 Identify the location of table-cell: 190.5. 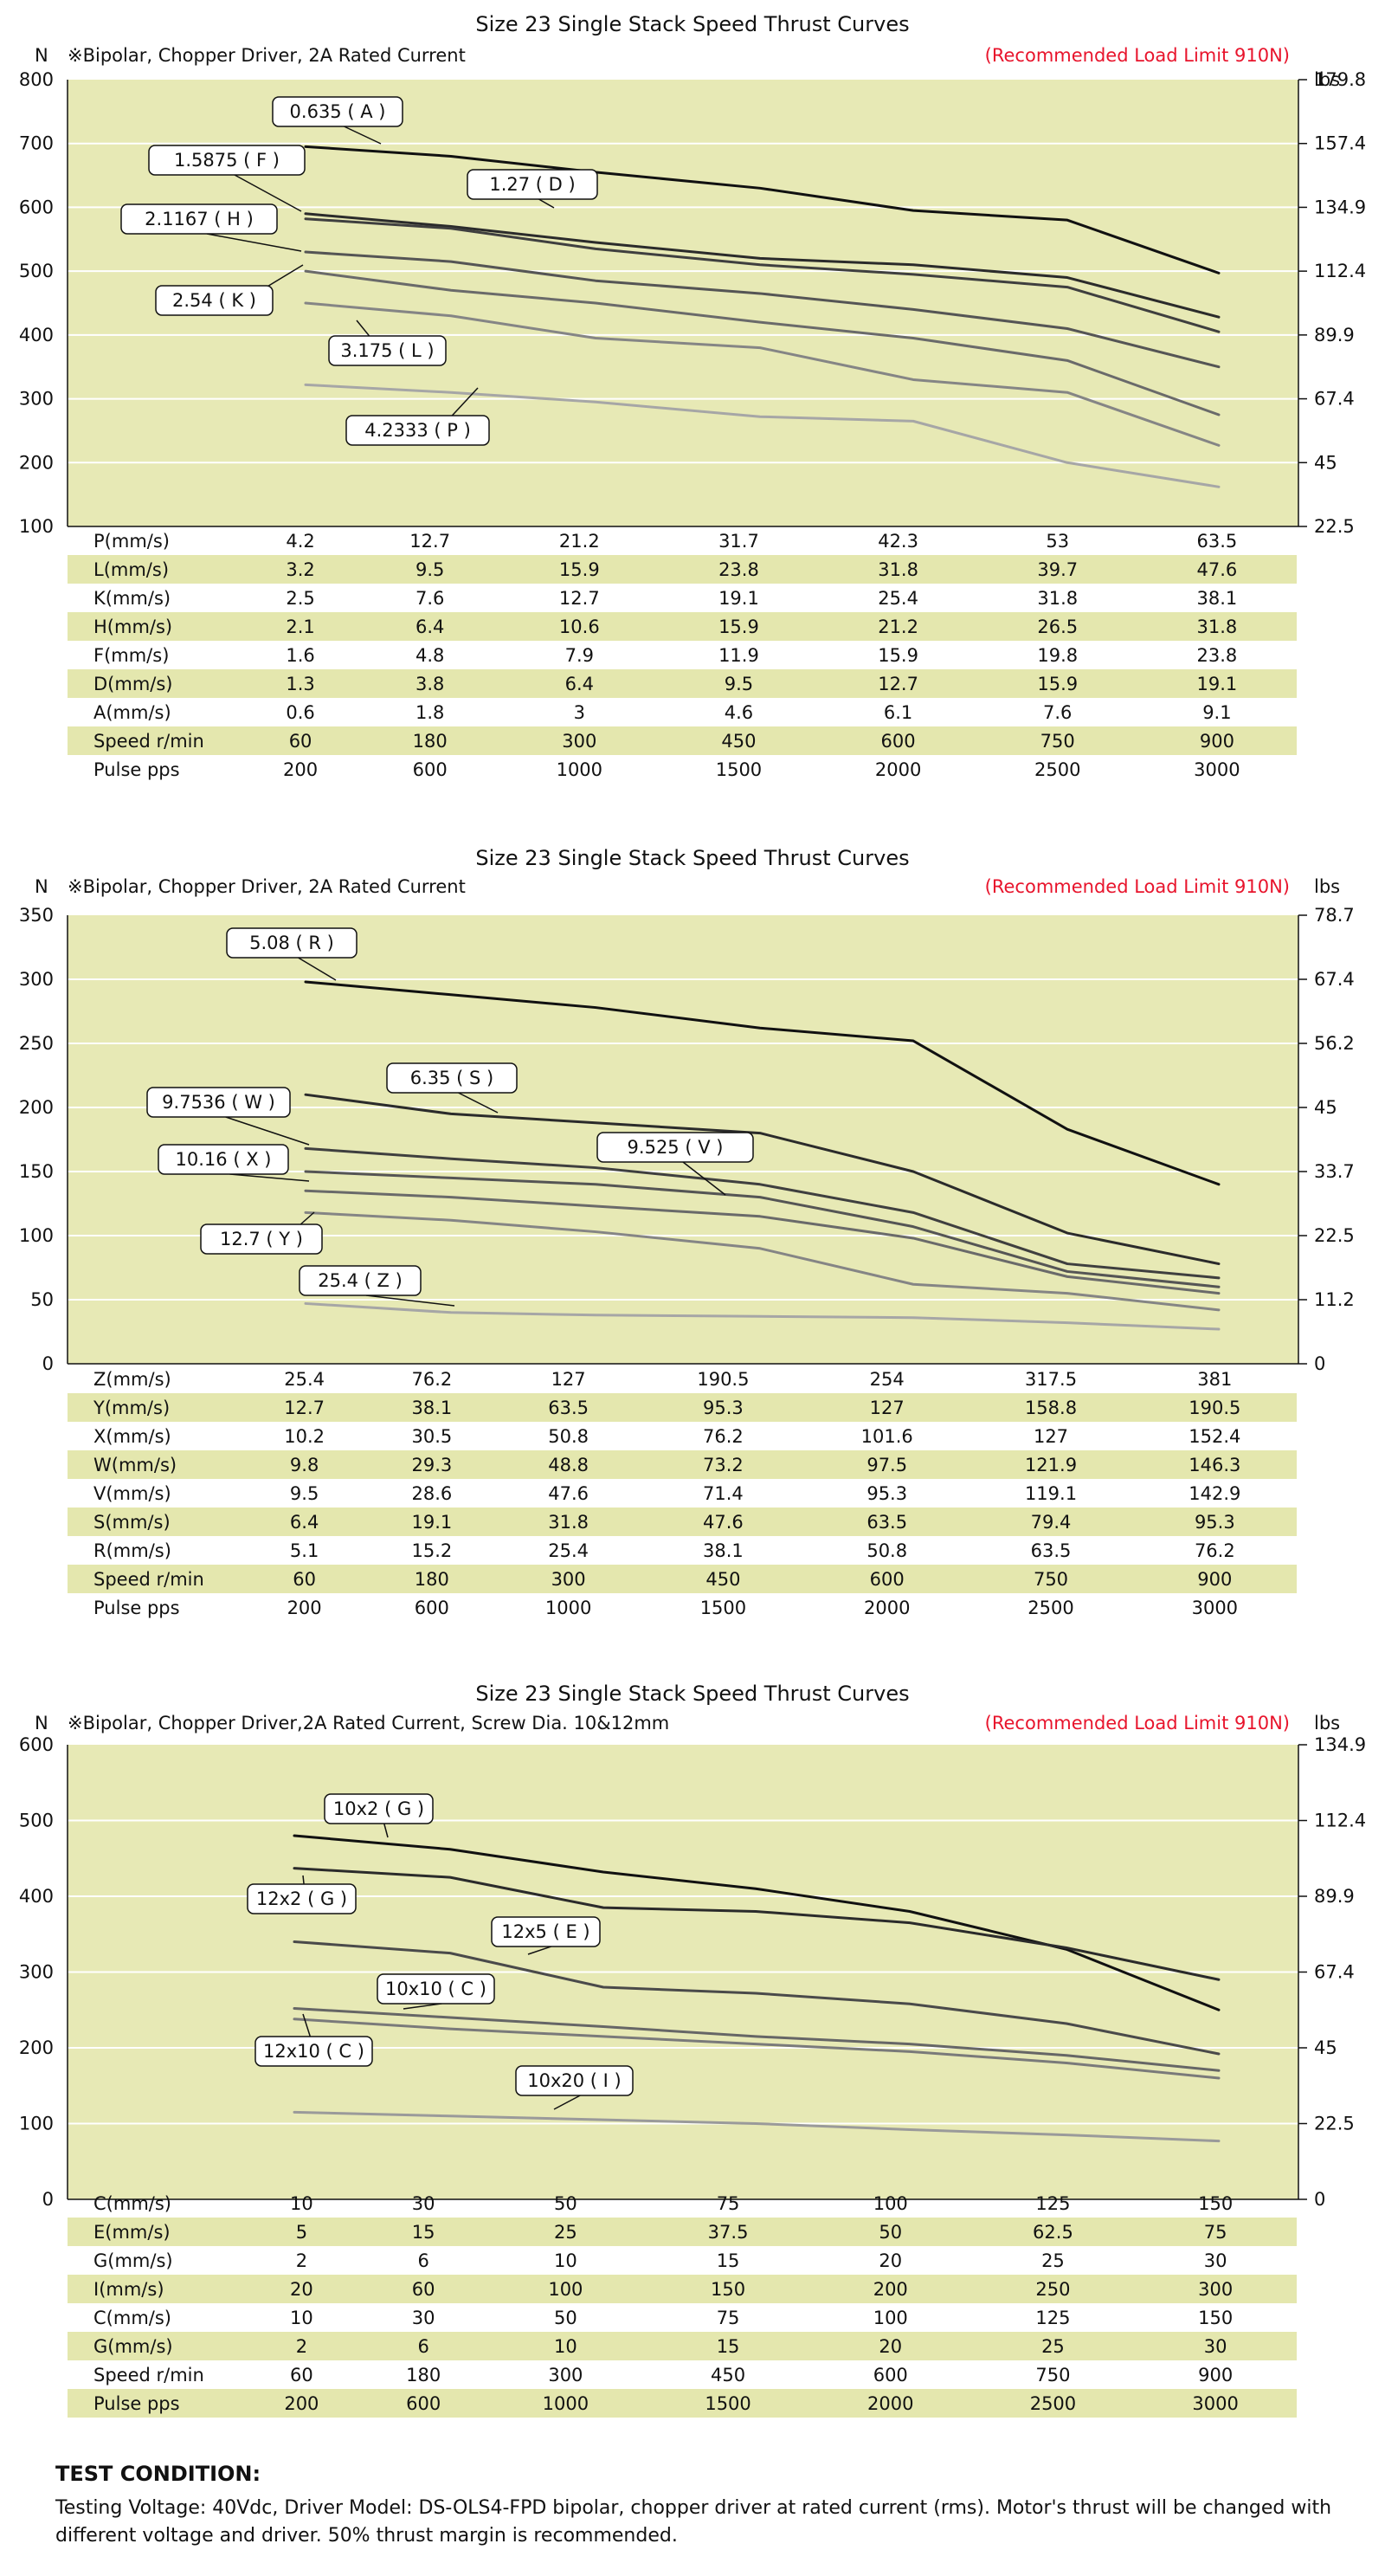
(1214, 1407).